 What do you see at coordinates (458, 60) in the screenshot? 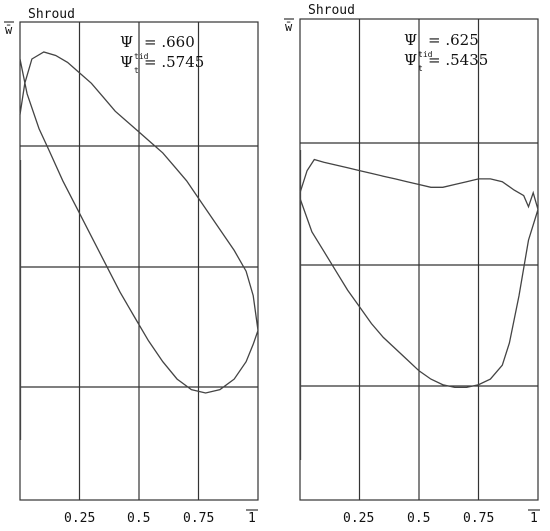
I see `psit-value: = .5435` at bounding box center [458, 60].